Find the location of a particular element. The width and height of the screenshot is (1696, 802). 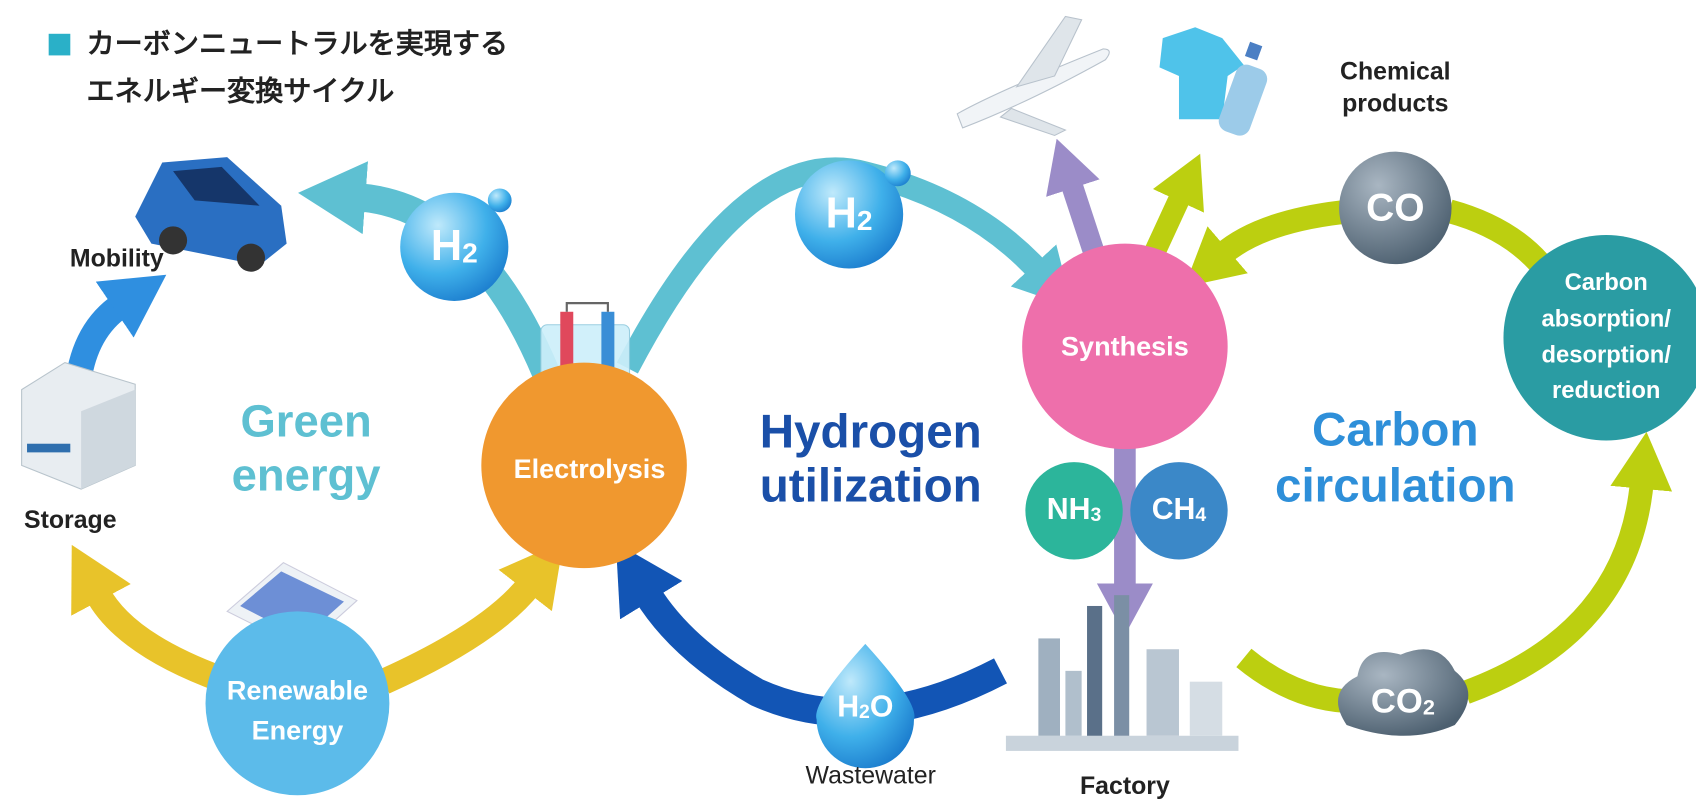

h2o-drop is located at coordinates (865, 706).